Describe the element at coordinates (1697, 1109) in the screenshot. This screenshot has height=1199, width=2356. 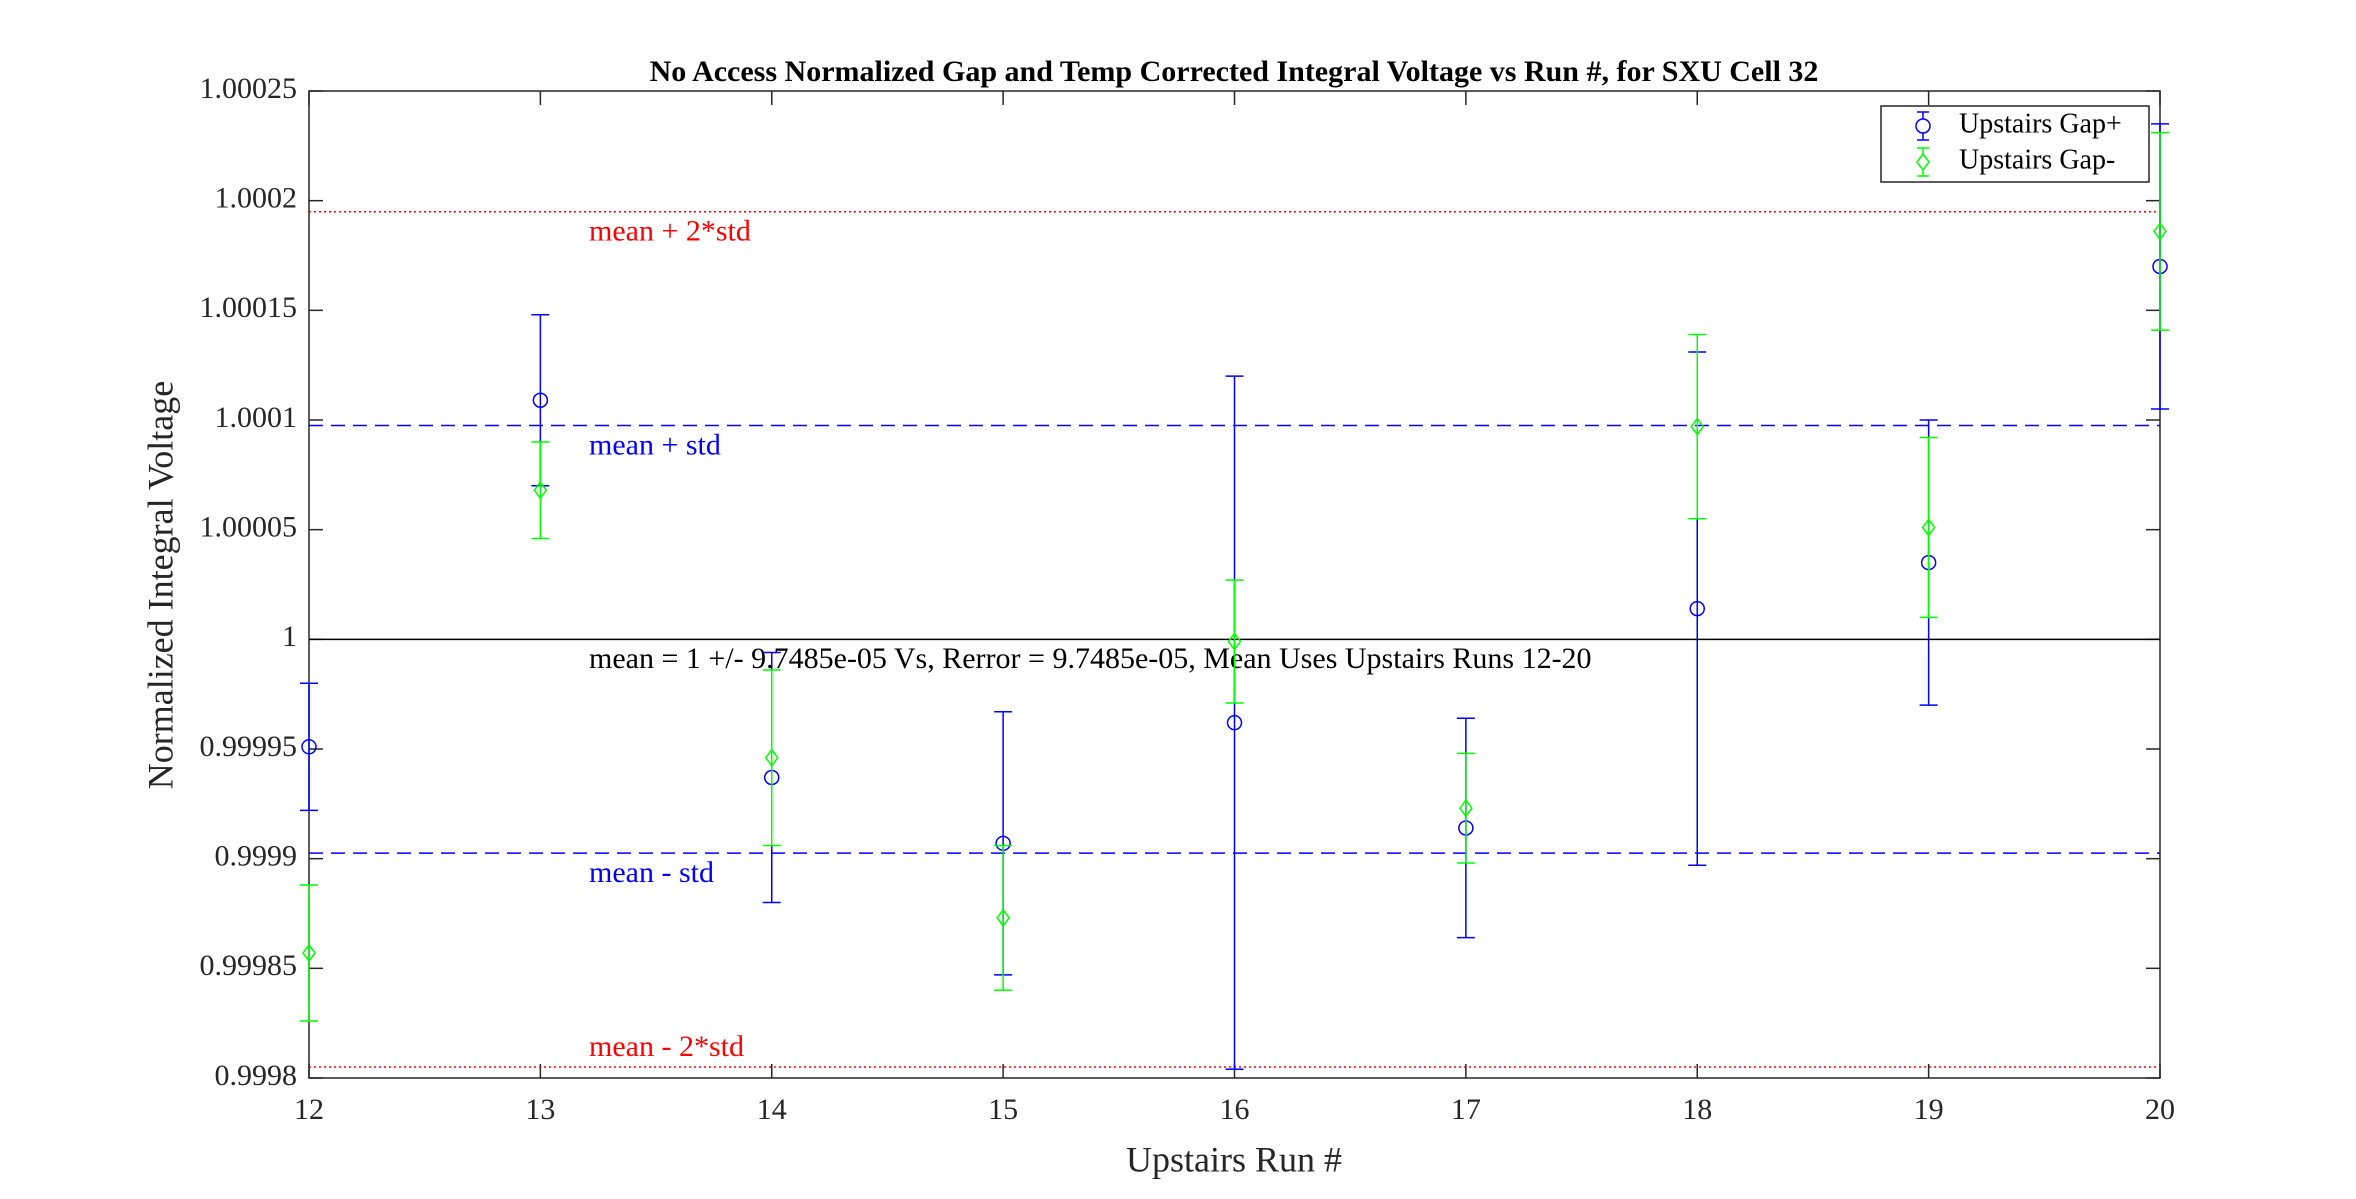
I see `x-tick-label: 18` at that location.